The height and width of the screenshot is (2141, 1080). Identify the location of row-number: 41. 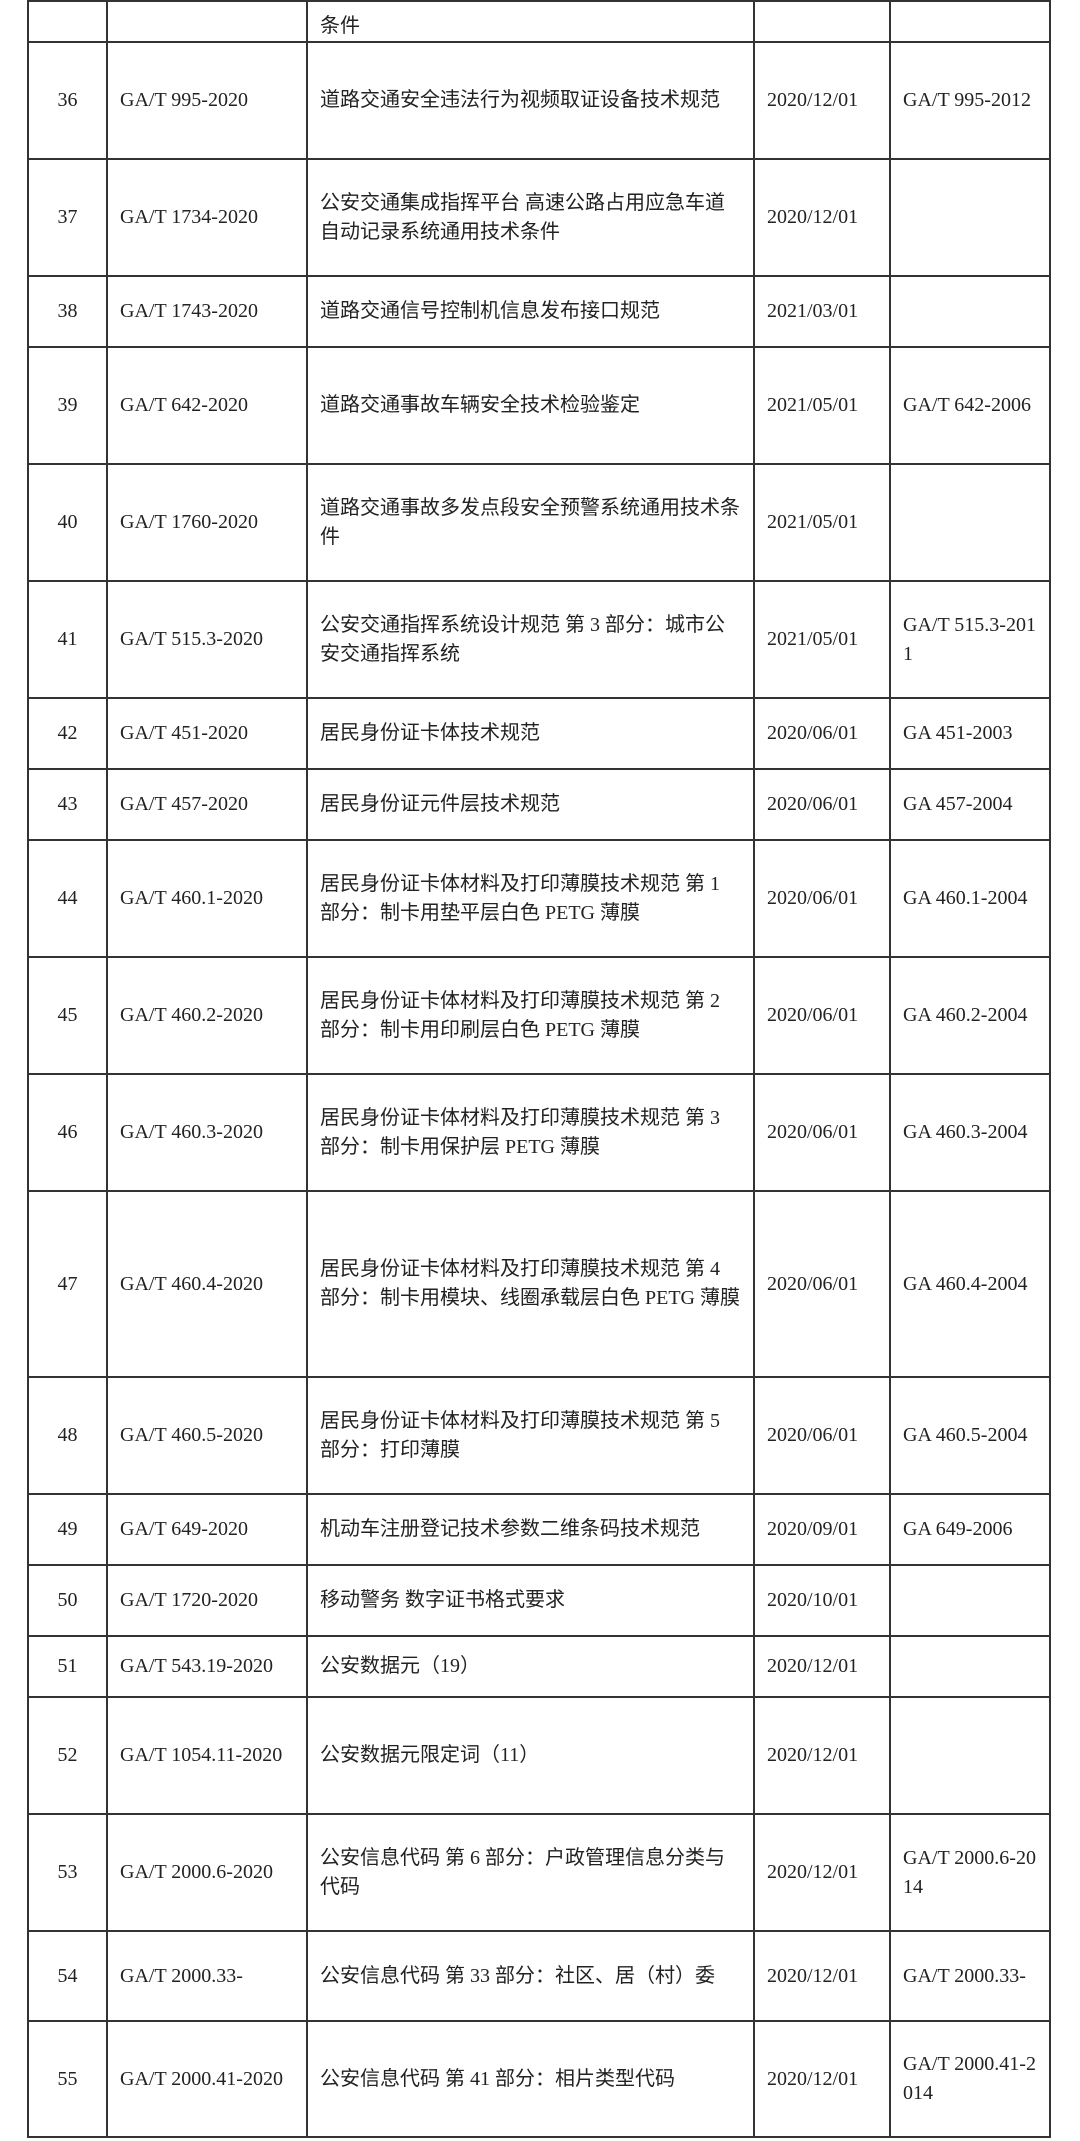
(67, 639).